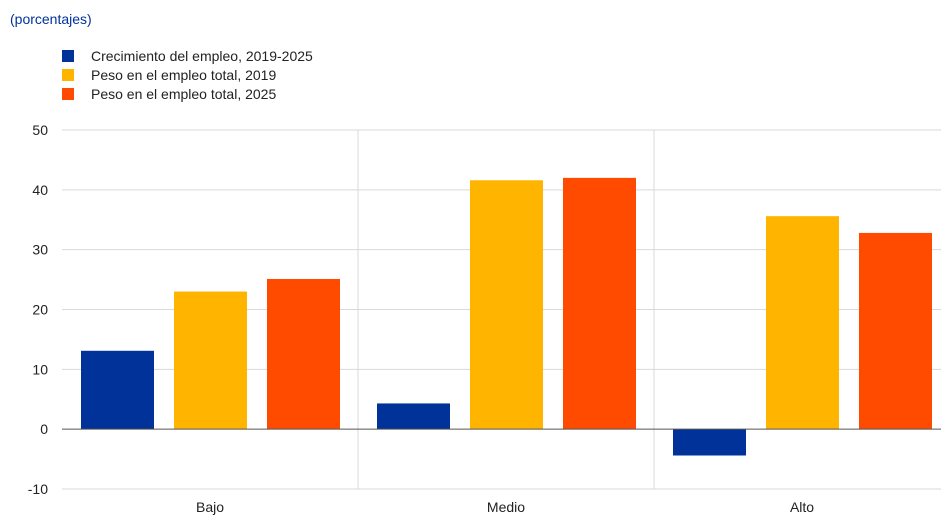 The width and height of the screenshot is (941, 515). I want to click on x-tick-label: Bajo, so click(210, 507).